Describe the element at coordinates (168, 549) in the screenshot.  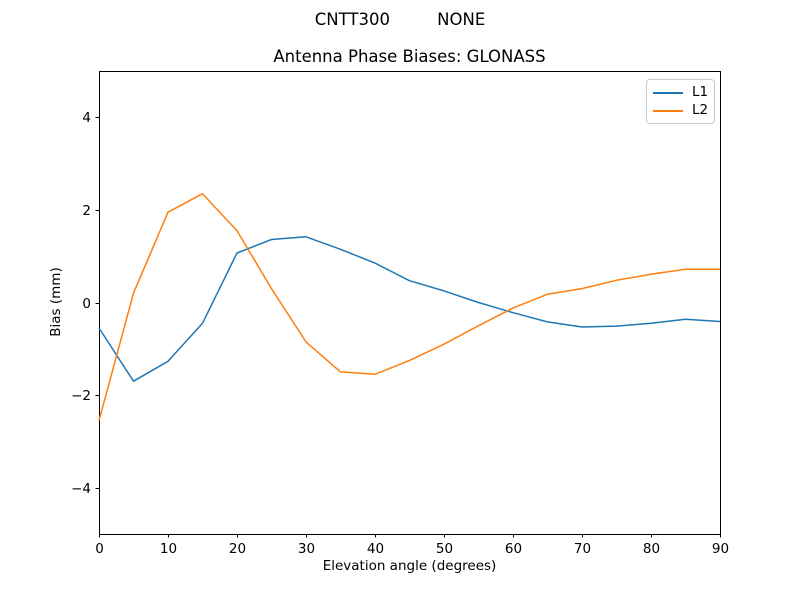
I see `x-tick-label: 10` at that location.